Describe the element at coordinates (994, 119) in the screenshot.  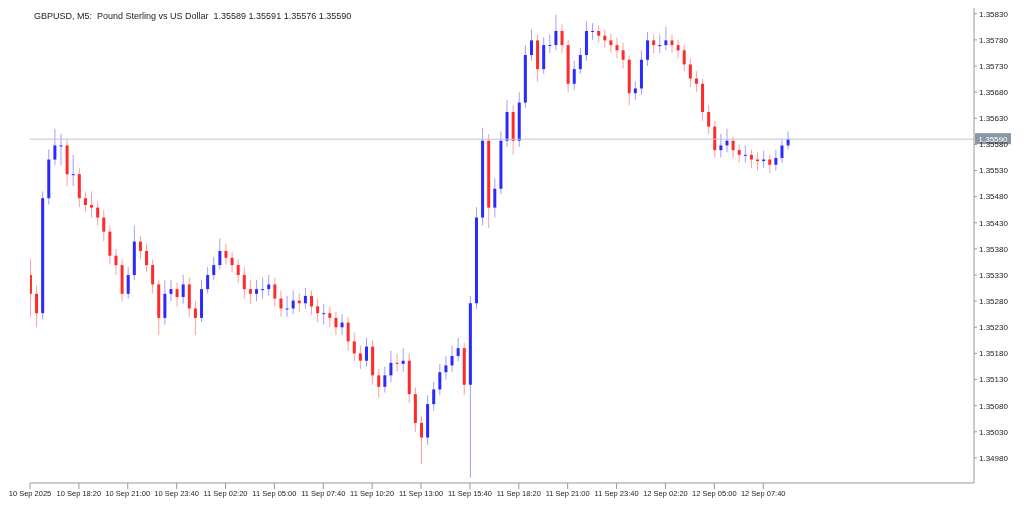
I see `y-tick-label: 1.35630` at that location.